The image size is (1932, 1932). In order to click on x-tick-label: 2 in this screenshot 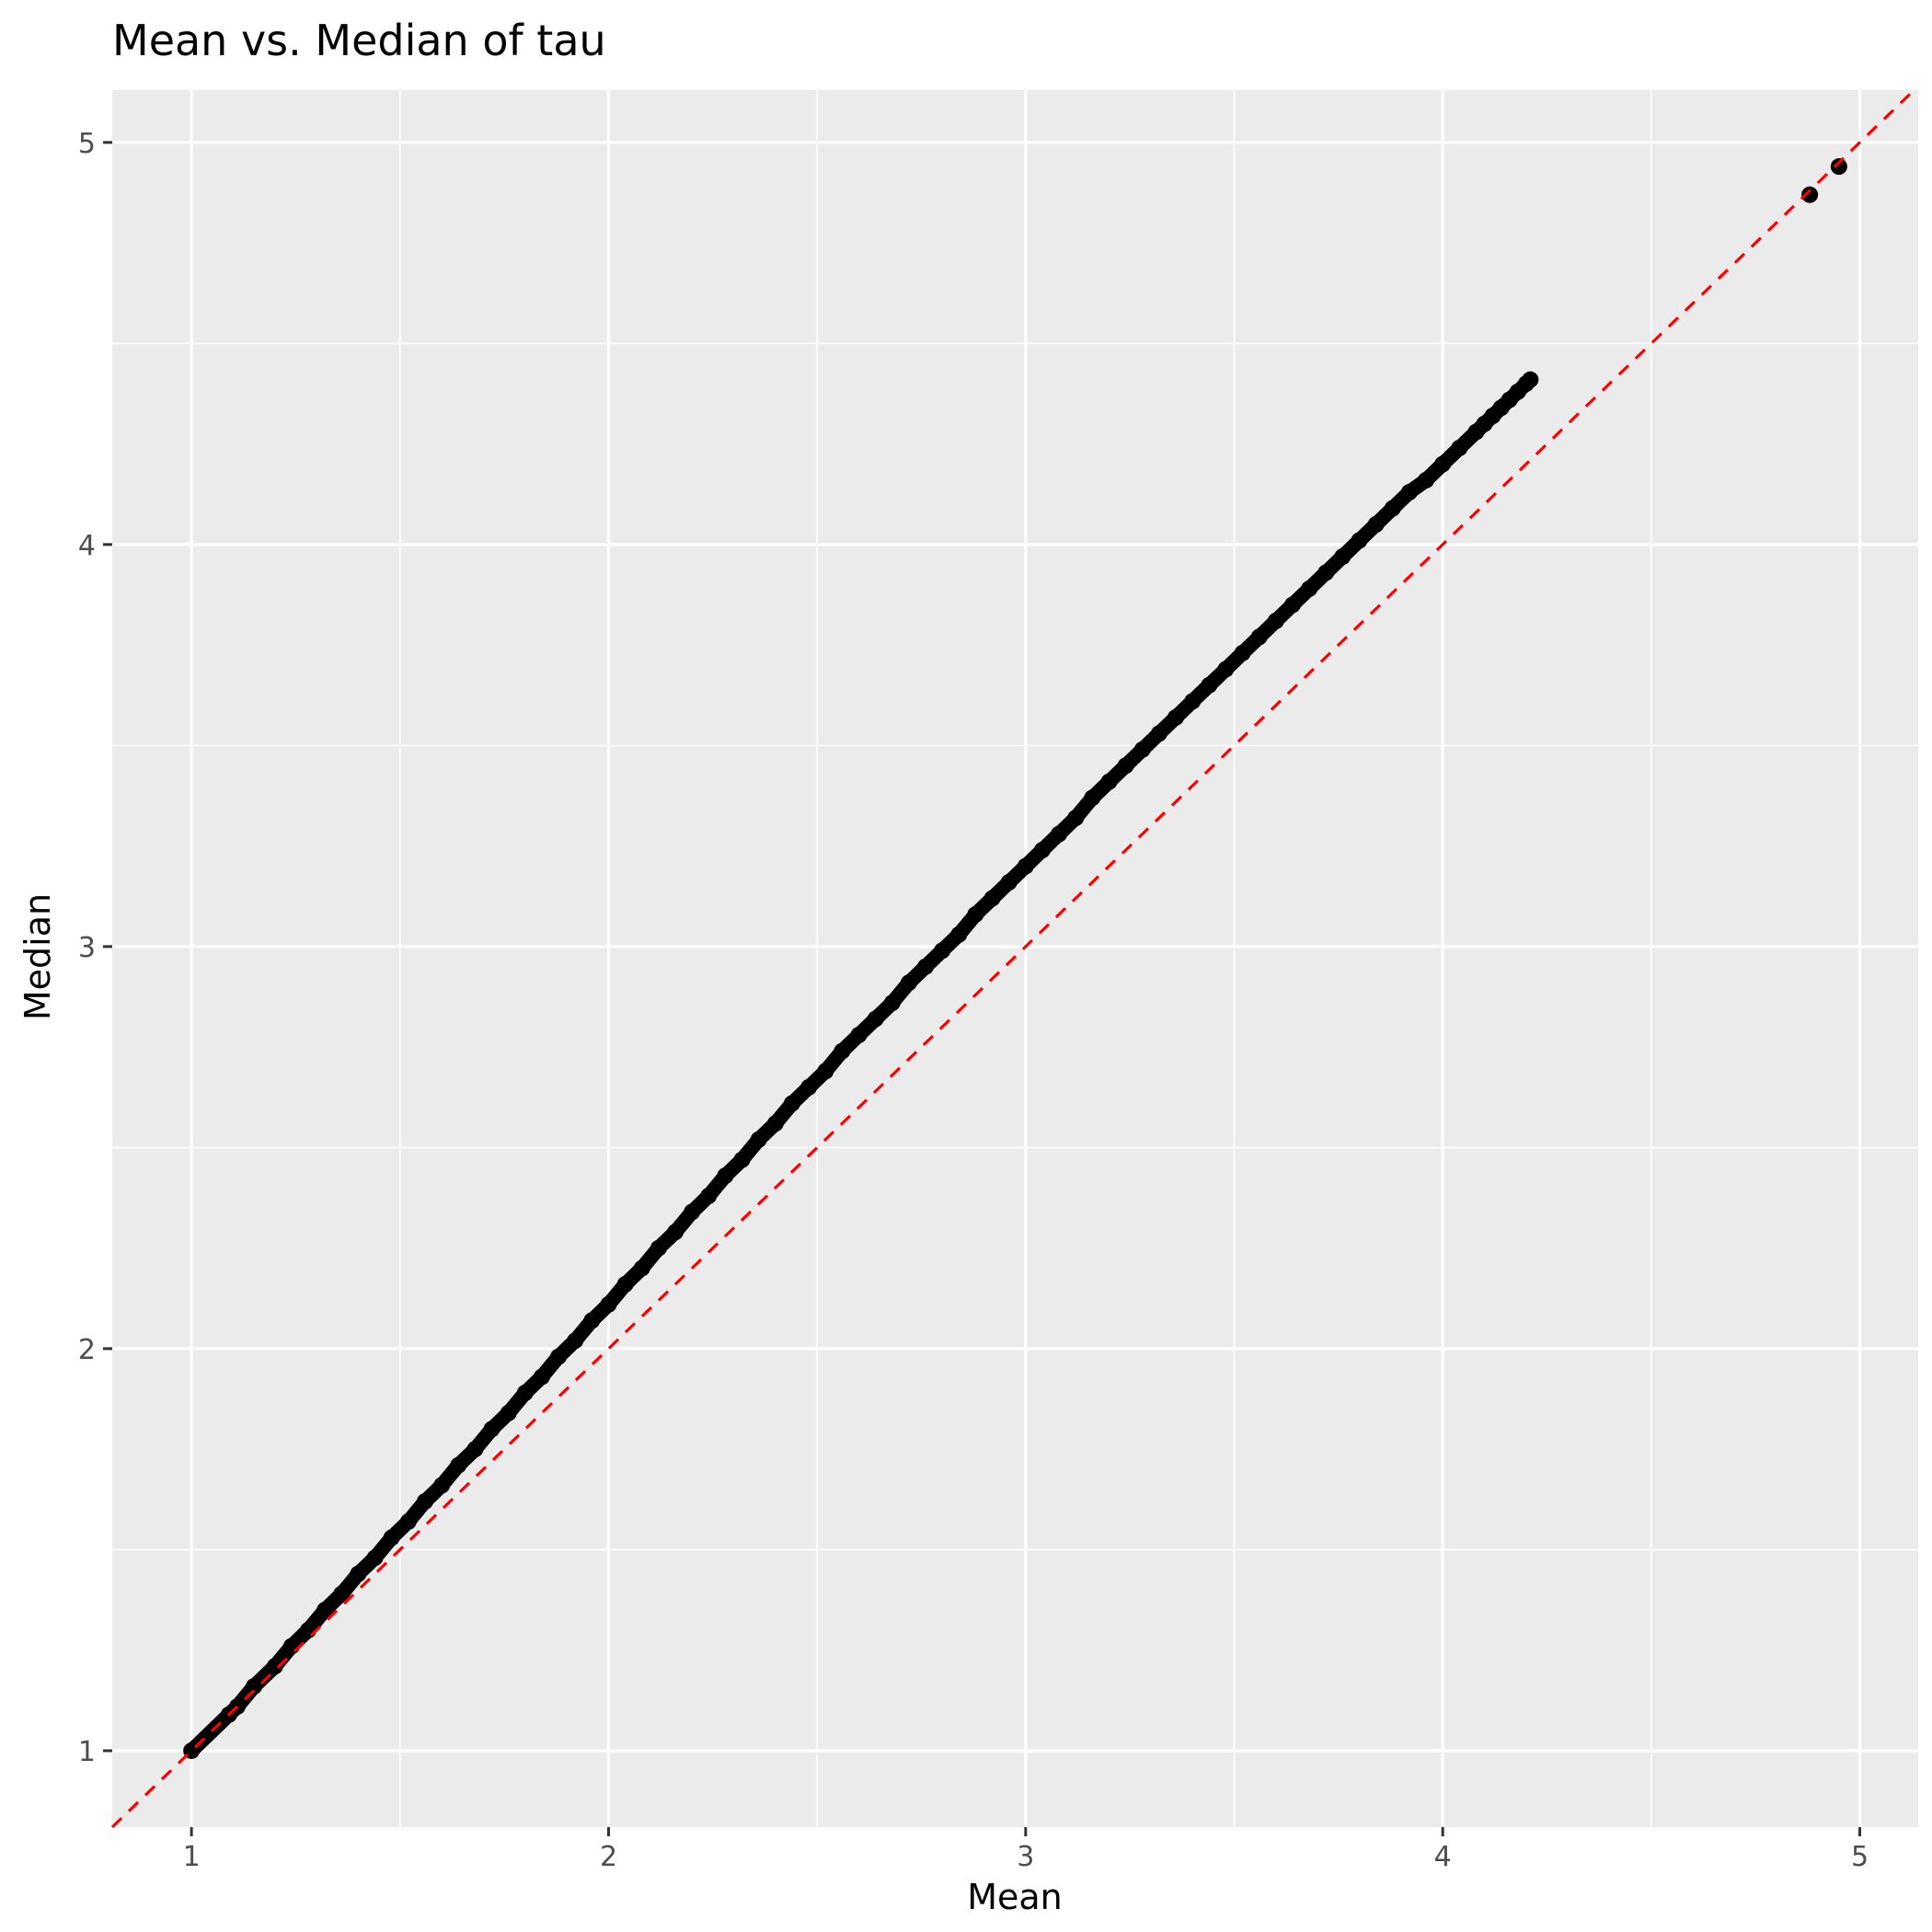, I will do `click(608, 1857)`.